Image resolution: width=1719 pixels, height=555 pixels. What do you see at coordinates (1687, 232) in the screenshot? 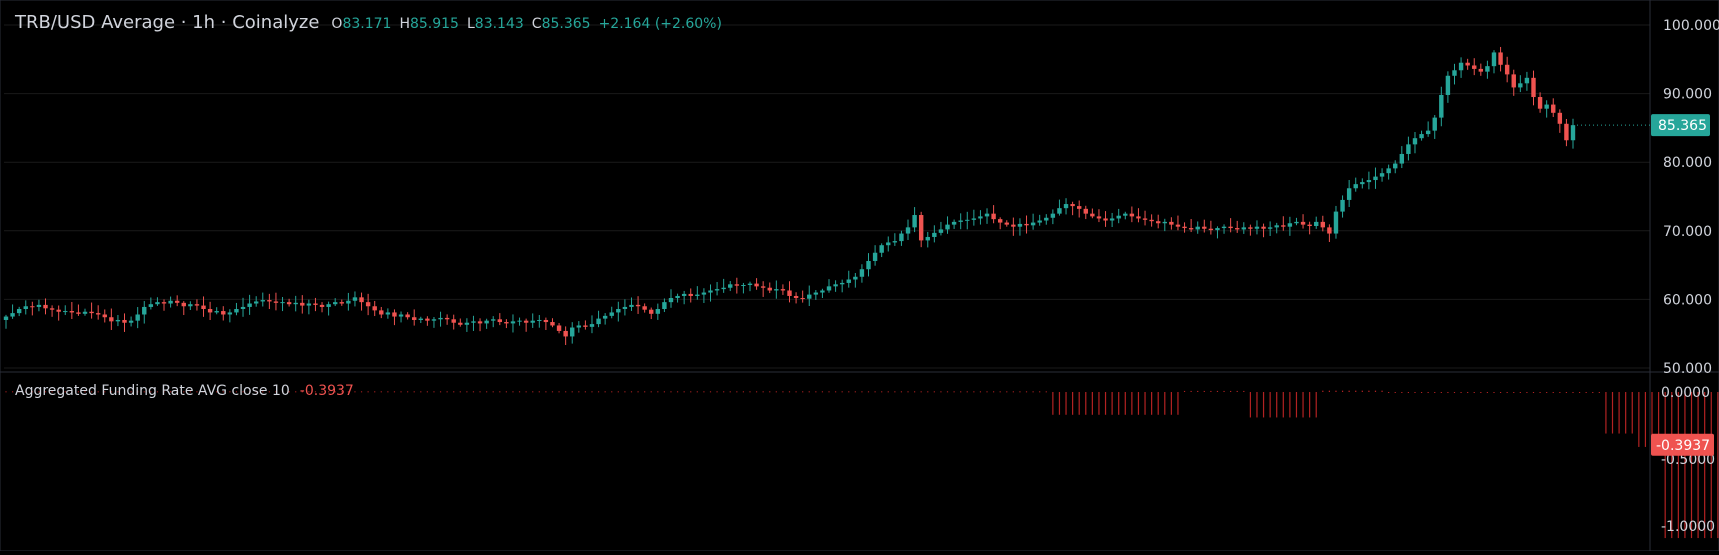
I see `price-tick-label: 70.000` at bounding box center [1687, 232].